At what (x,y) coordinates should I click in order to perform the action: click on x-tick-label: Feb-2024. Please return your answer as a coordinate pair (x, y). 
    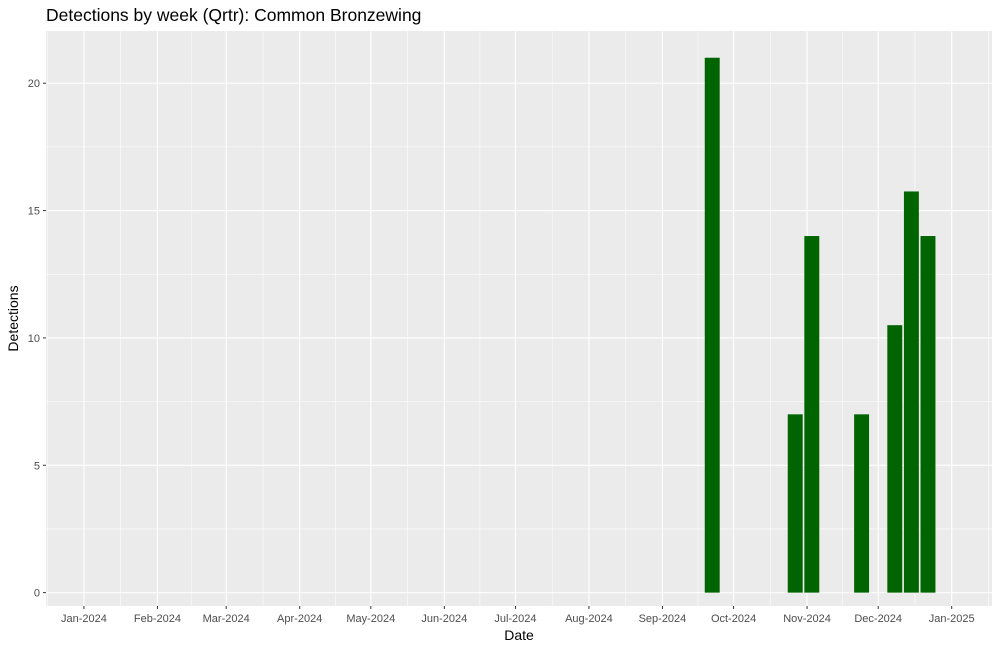
    Looking at the image, I should click on (157, 619).